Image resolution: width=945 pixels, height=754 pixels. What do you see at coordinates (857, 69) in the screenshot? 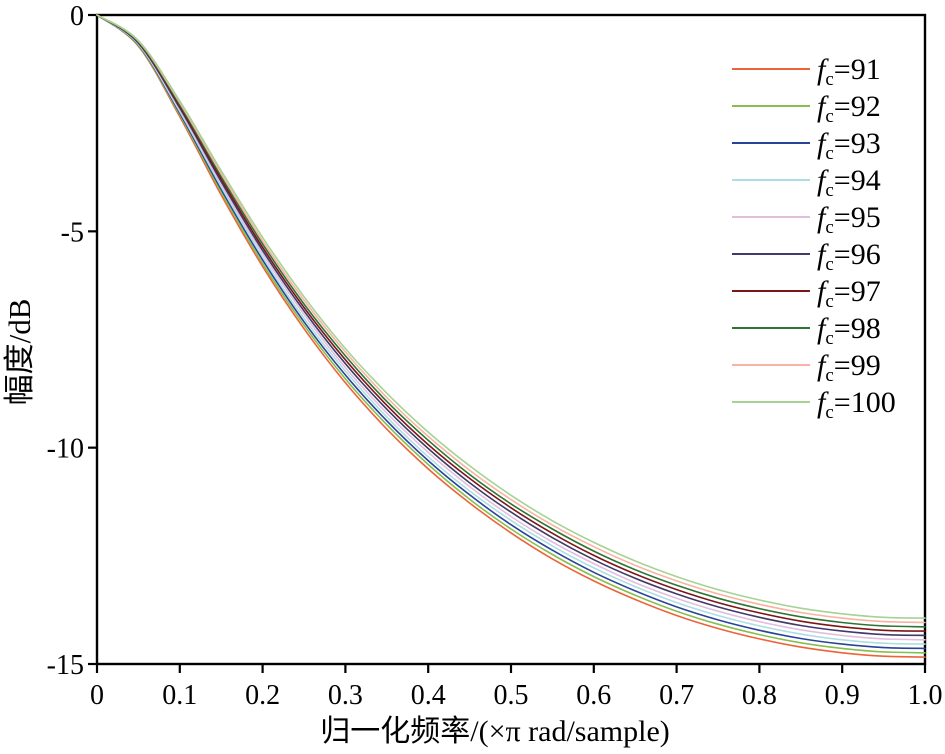
I see `legend-label-value: =91` at bounding box center [857, 69].